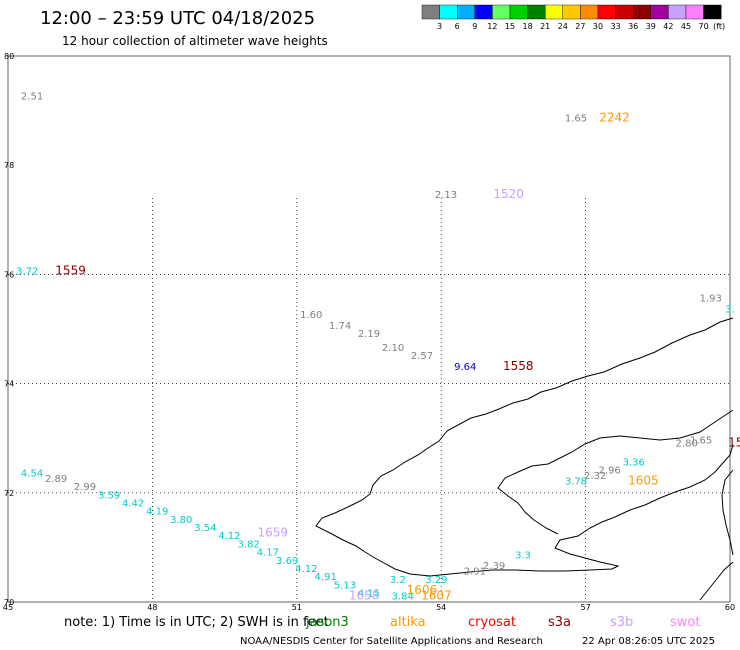  What do you see at coordinates (610, 471) in the screenshot?
I see `wave-height-label: 2.96` at bounding box center [610, 471].